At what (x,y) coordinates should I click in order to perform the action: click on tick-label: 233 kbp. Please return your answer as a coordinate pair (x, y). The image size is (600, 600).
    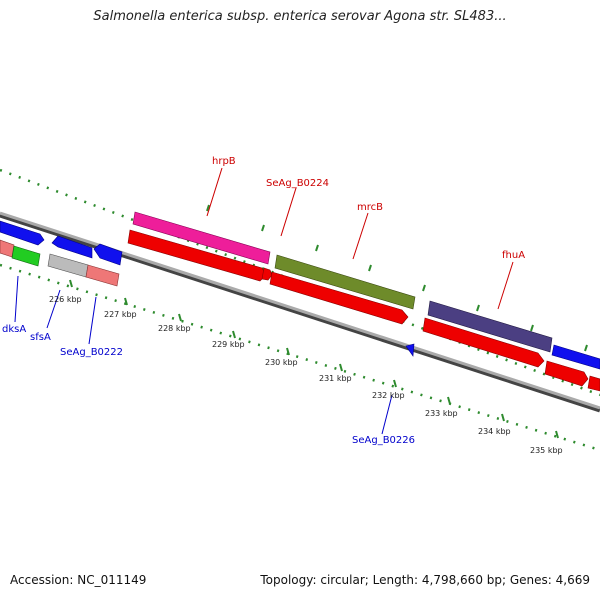
    Looking at the image, I should click on (441, 413).